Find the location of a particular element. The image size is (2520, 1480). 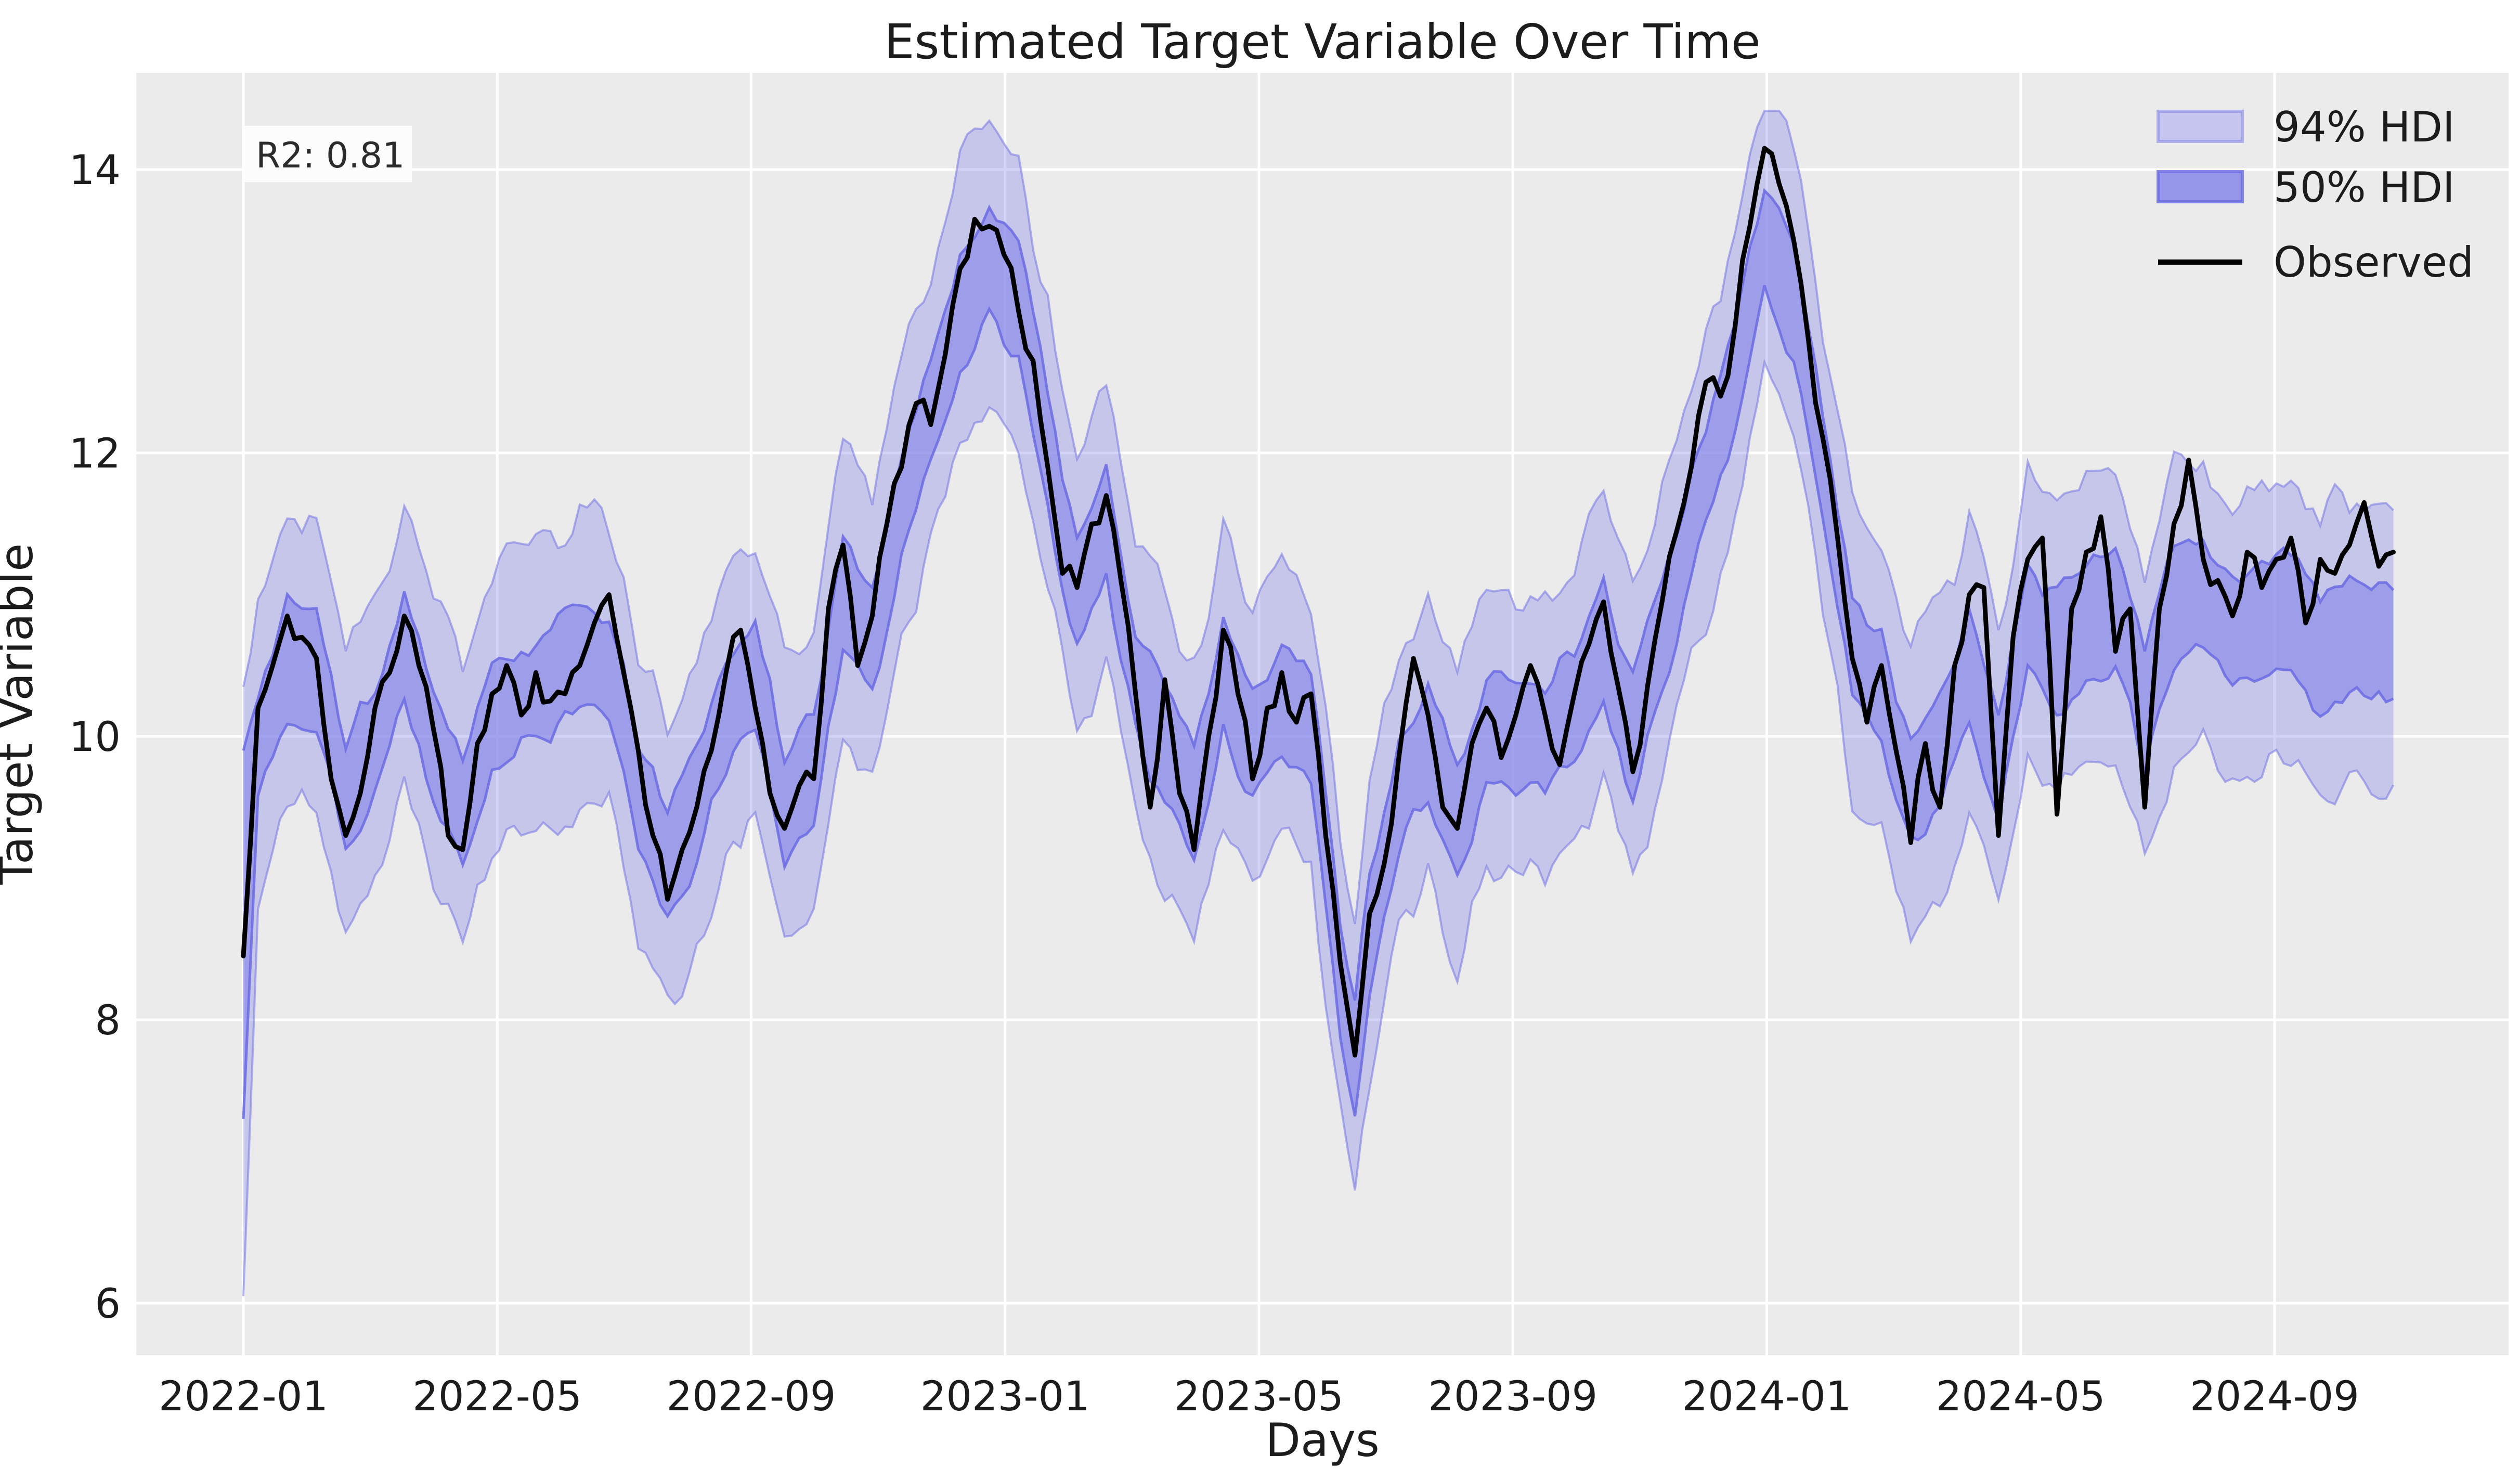

x-tick-label: 2022-01 is located at coordinates (243, 1396).